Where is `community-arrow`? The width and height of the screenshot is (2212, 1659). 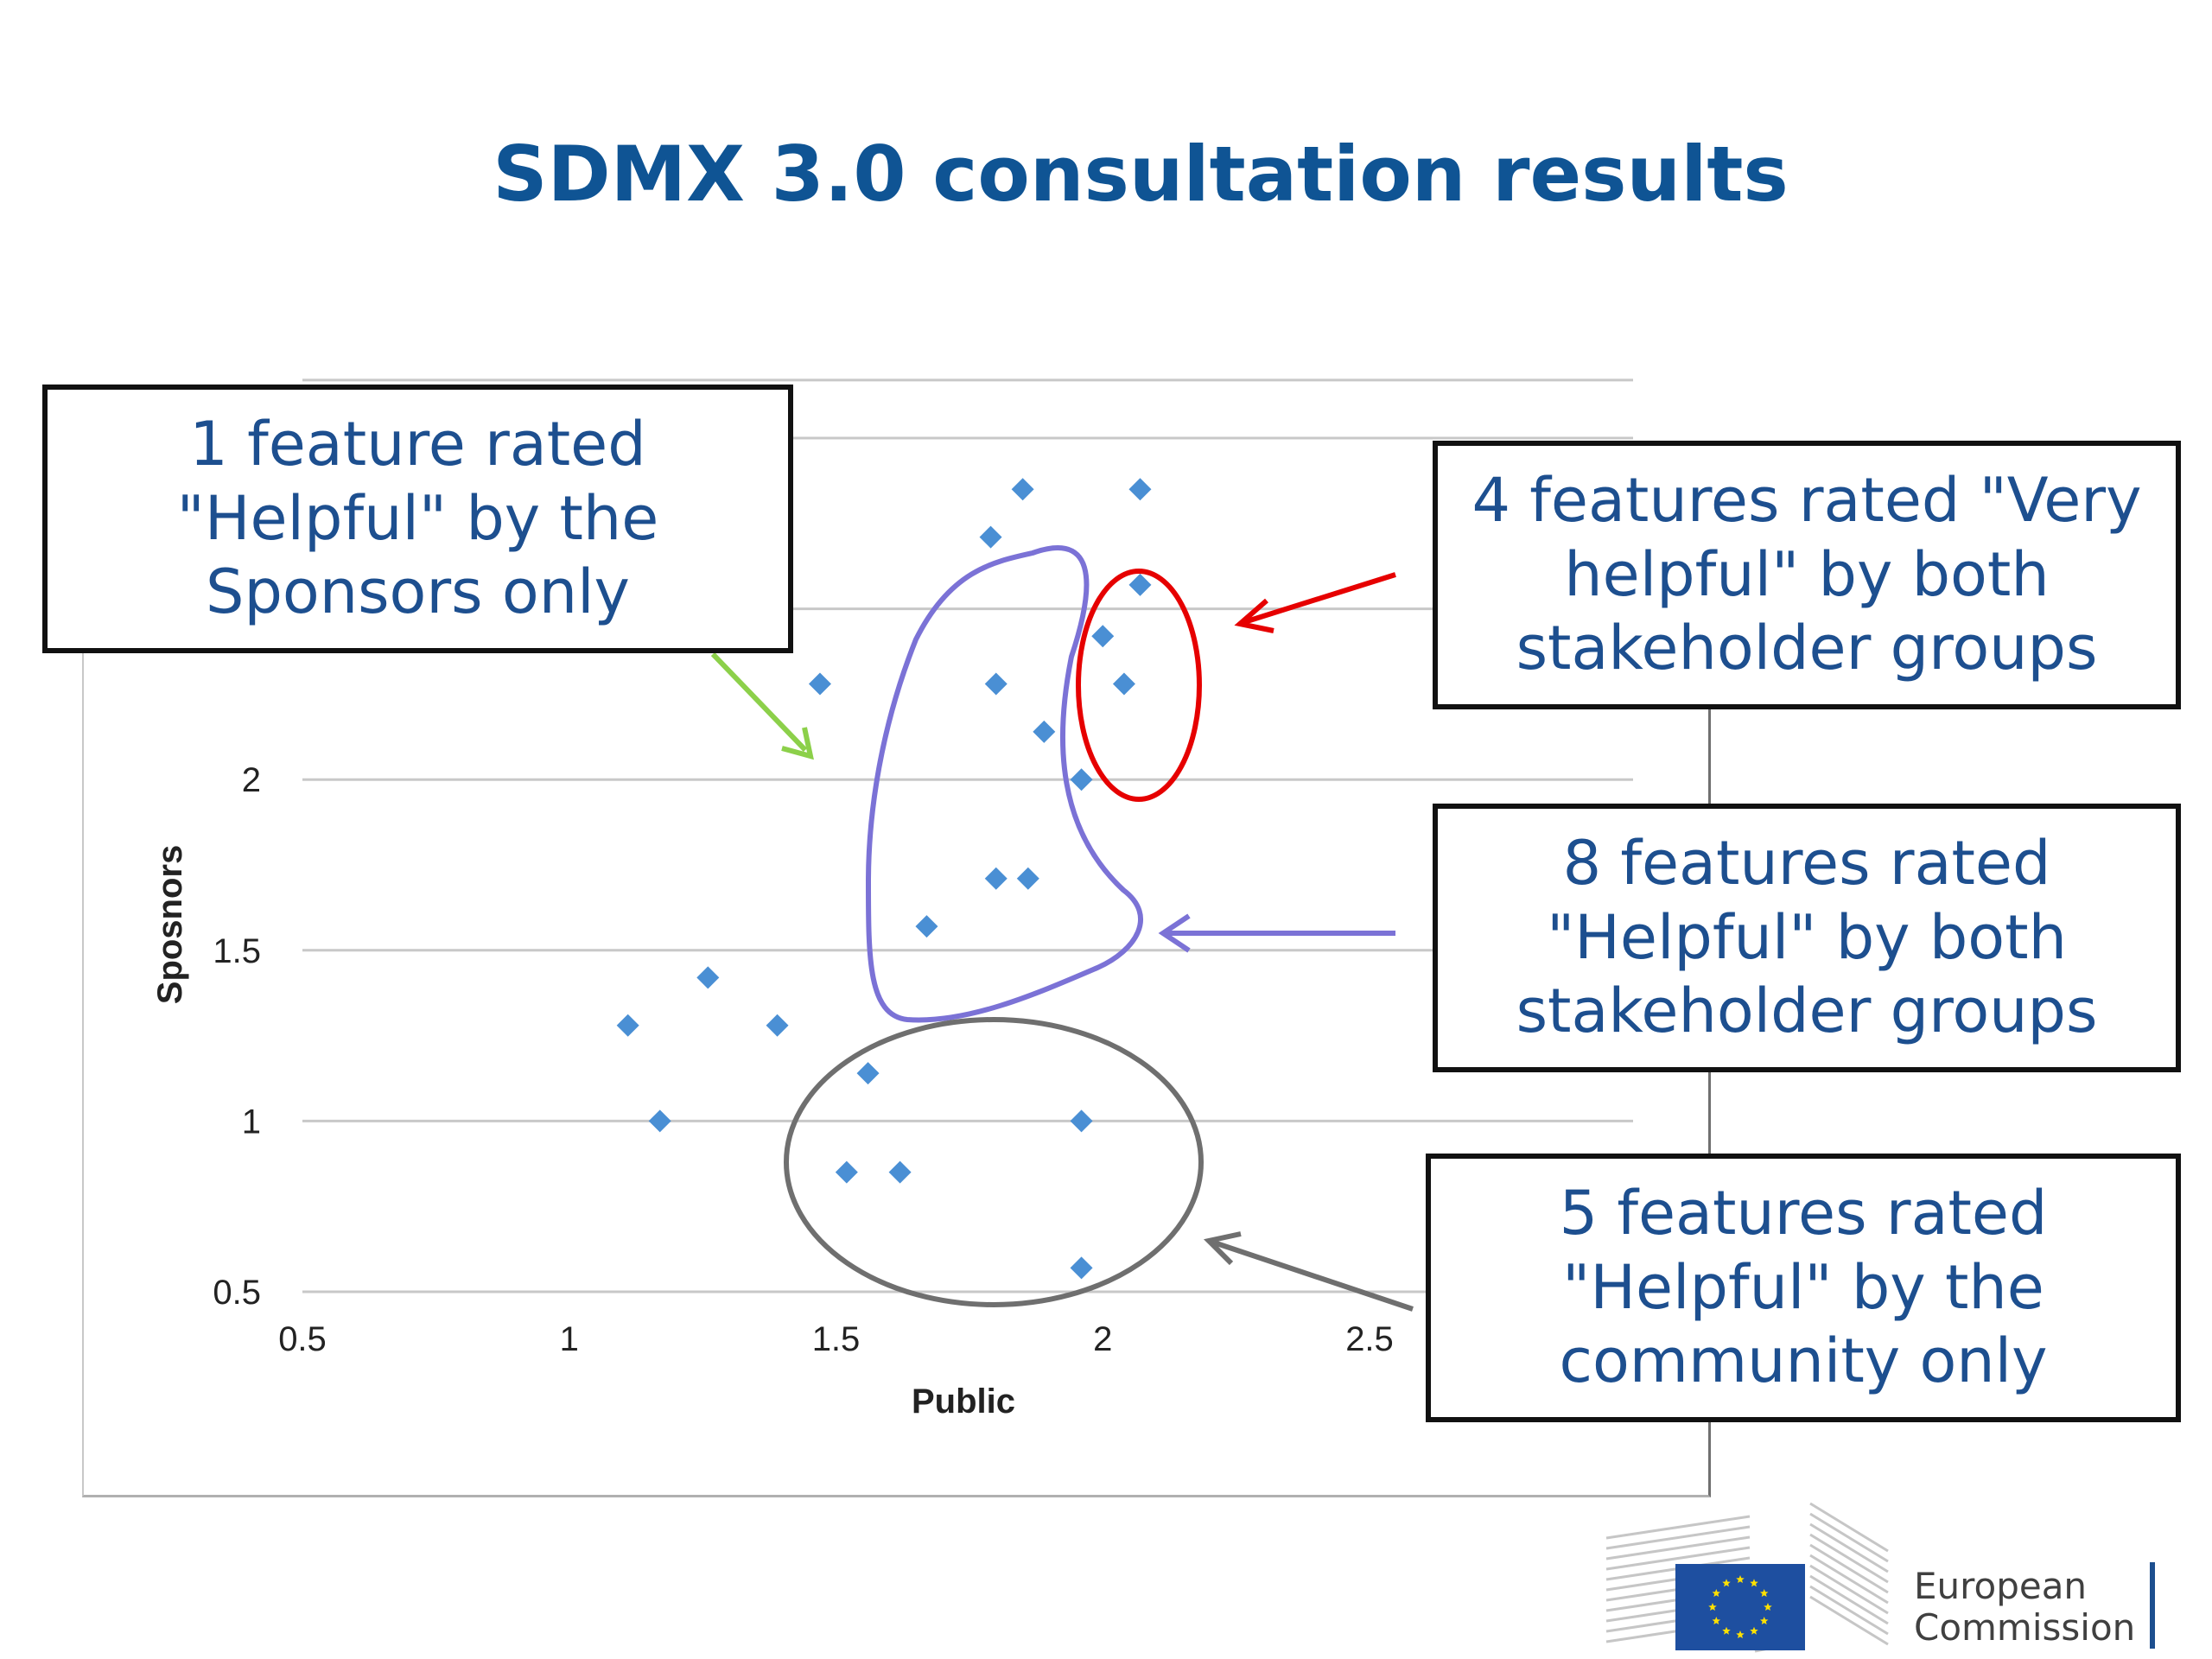
community-arrow is located at coordinates (1308, 1271).